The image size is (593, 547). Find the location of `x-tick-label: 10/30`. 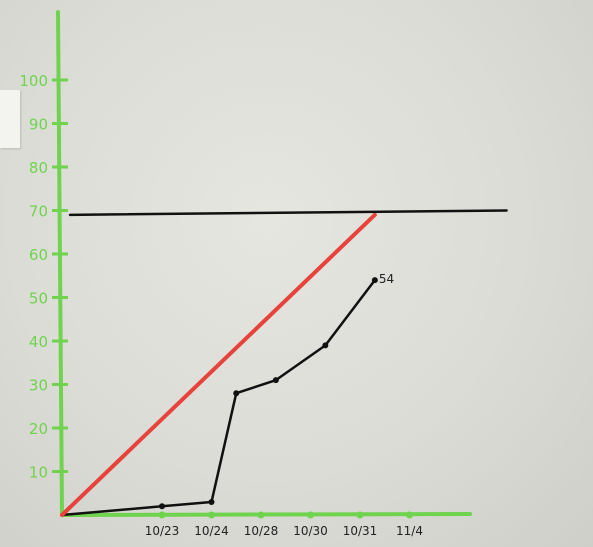

x-tick-label: 10/30 is located at coordinates (310, 531).